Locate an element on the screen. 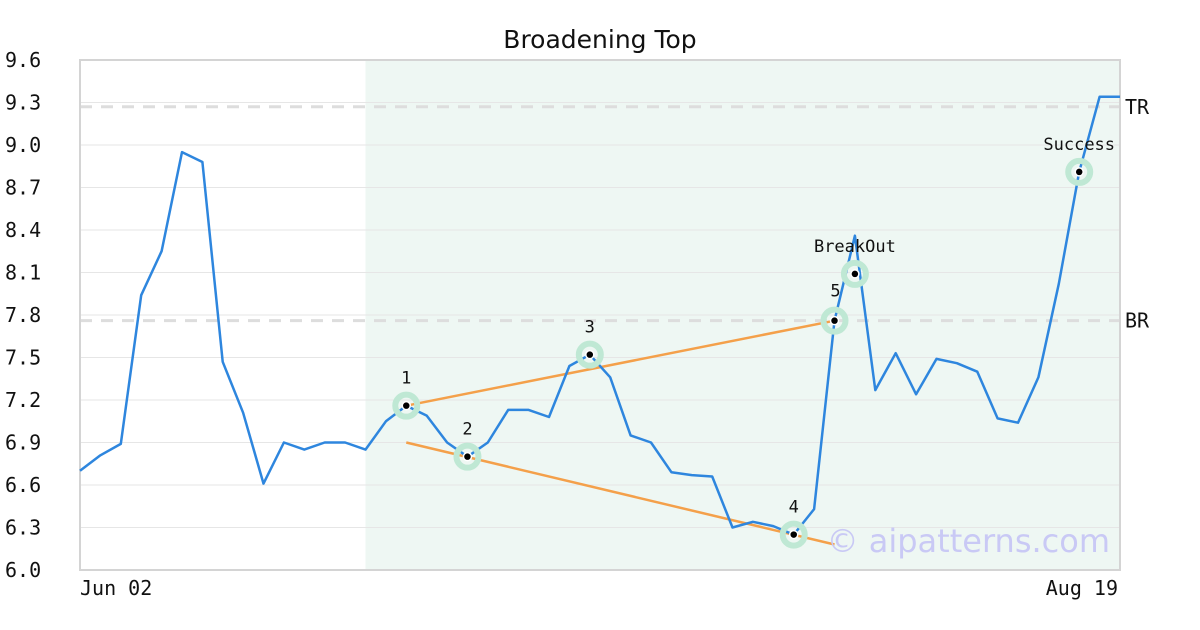  y-tick-label: 7.2 is located at coordinates (23, 400).